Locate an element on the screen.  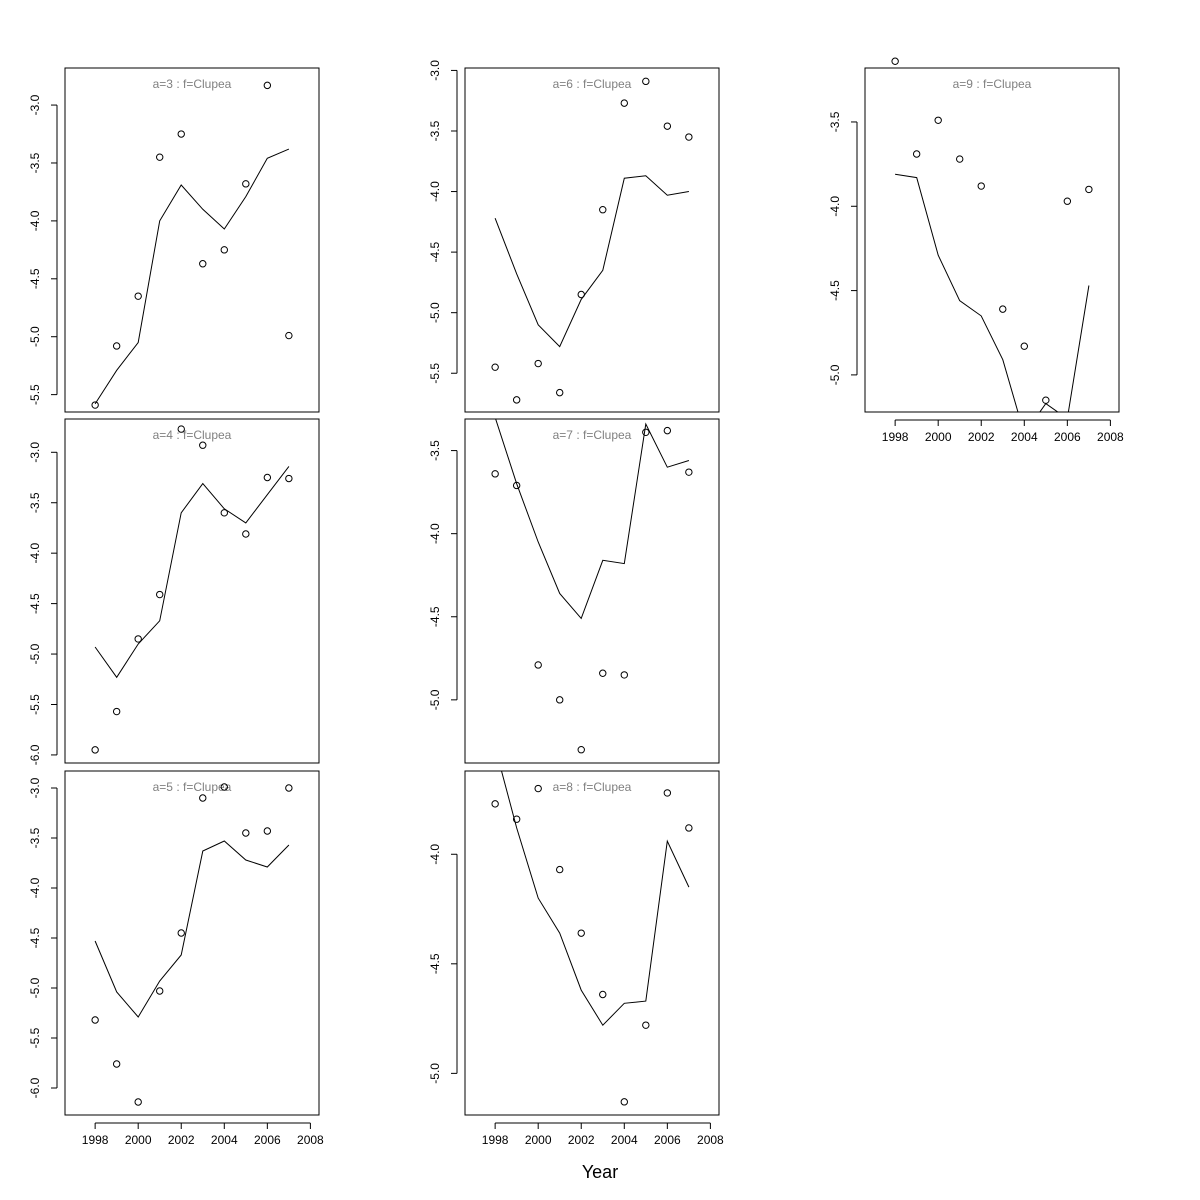
panel-7-x-tick-label-5: 2008 is located at coordinates (1110, 437).